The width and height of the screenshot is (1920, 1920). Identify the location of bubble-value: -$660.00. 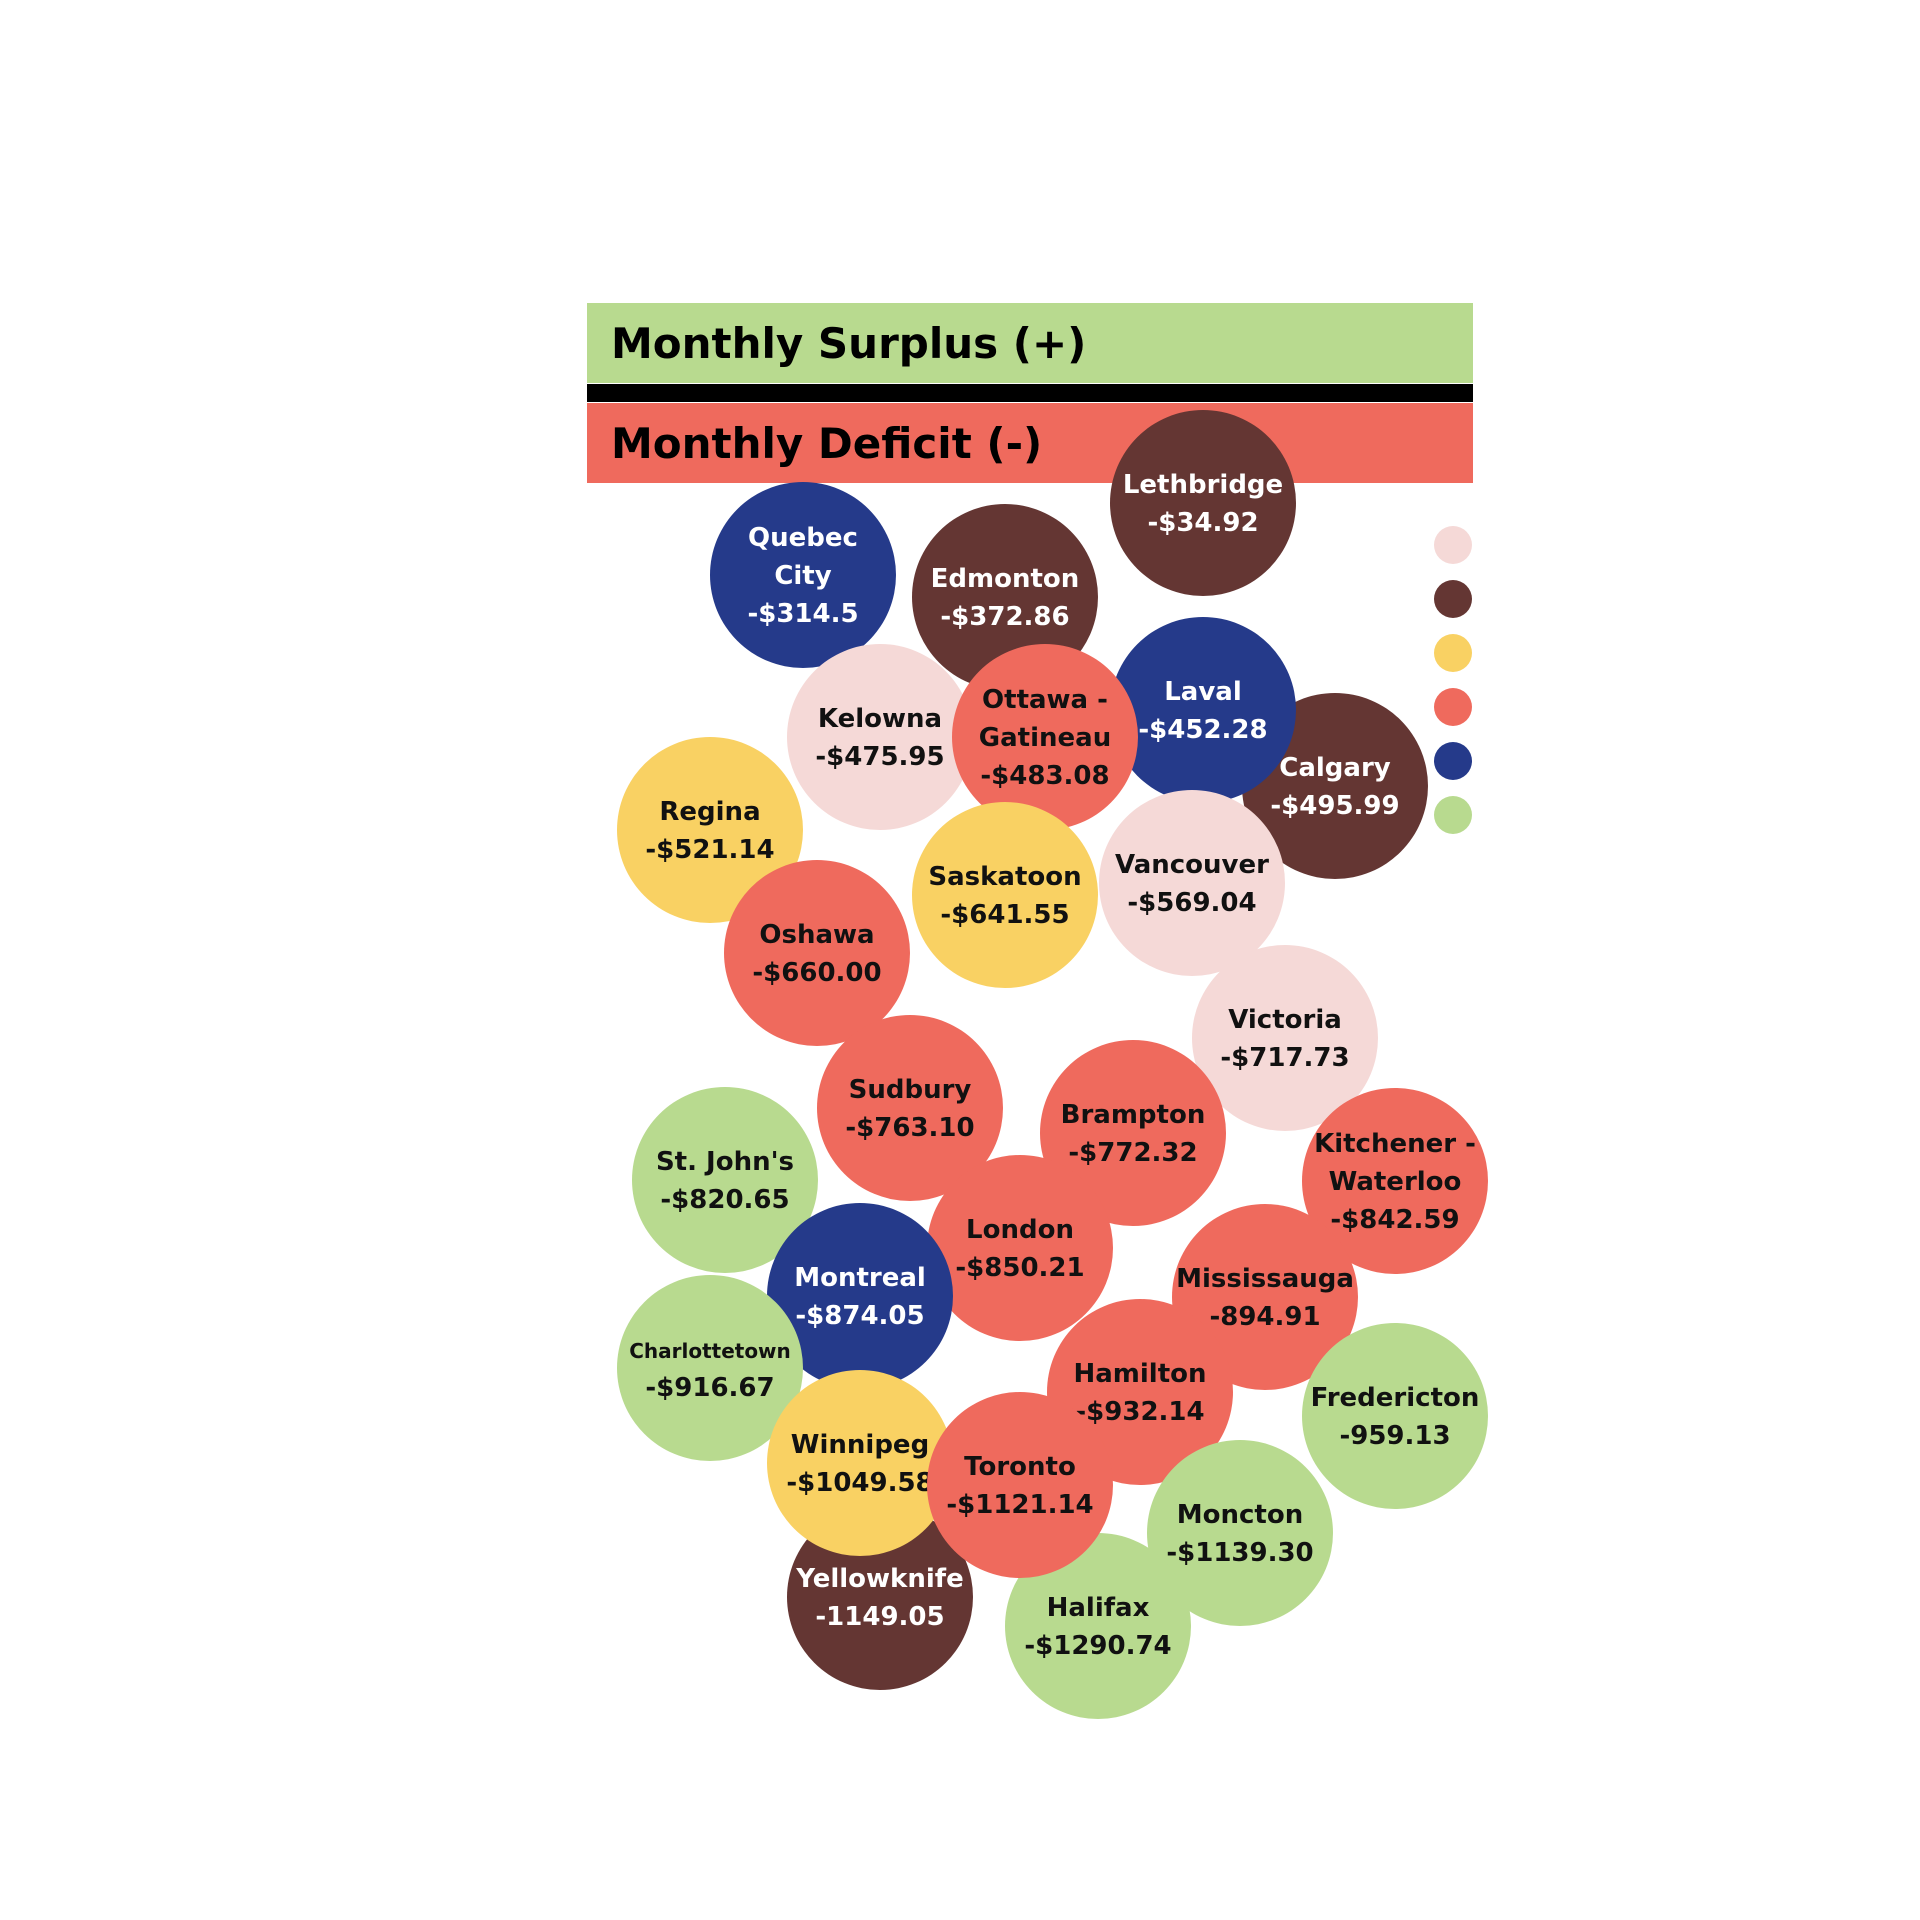
(816, 973).